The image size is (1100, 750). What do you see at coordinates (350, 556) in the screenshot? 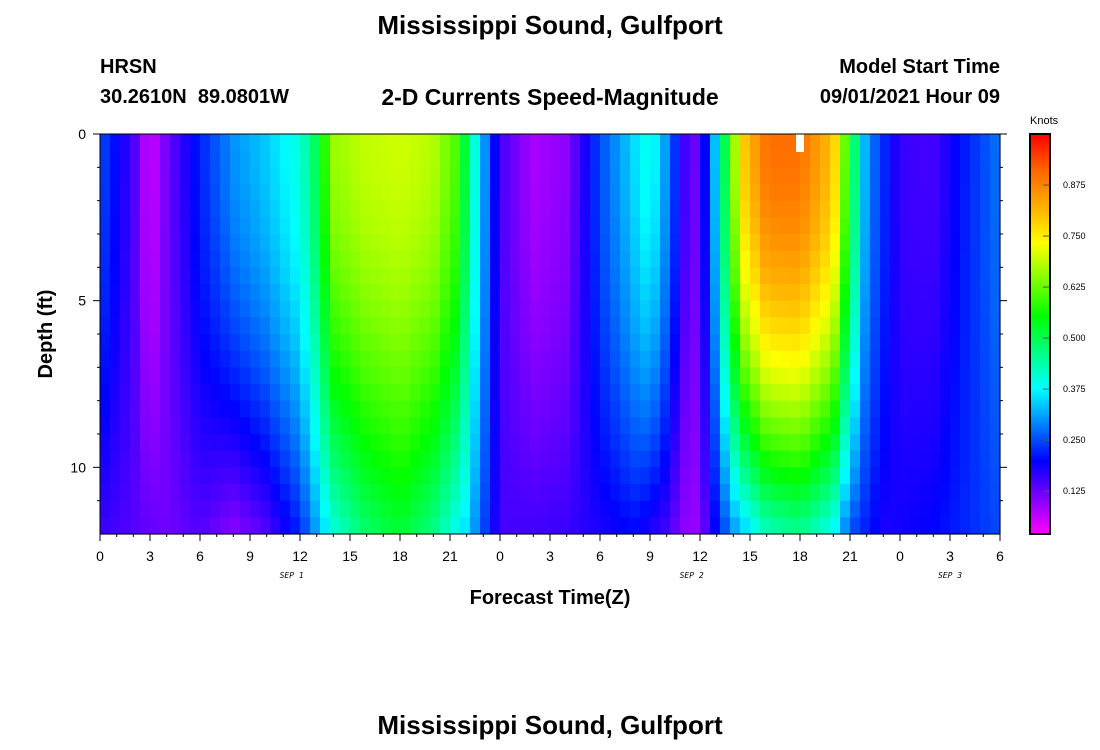
I see `x-tick-label: 15` at bounding box center [350, 556].